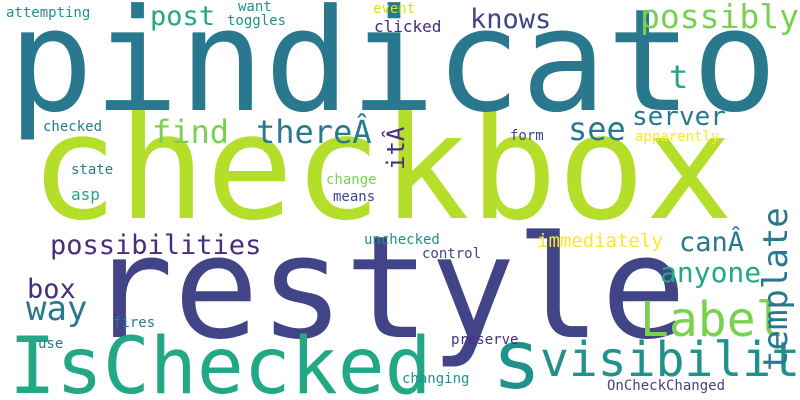 The image size is (800, 400). What do you see at coordinates (679, 77) in the screenshot?
I see `word-t: t` at bounding box center [679, 77].